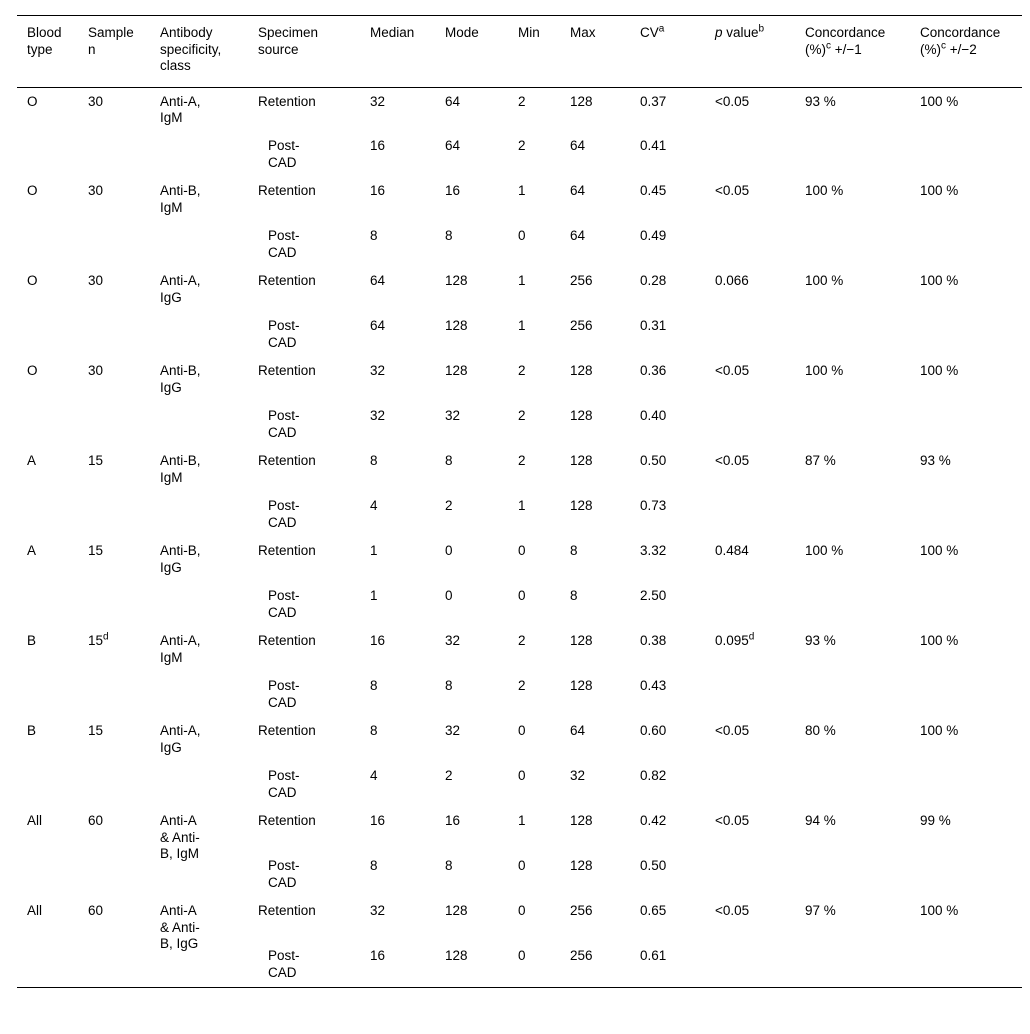 The image size is (1030, 1034). What do you see at coordinates (374, 460) in the screenshot?
I see `median-cell: 8` at bounding box center [374, 460].